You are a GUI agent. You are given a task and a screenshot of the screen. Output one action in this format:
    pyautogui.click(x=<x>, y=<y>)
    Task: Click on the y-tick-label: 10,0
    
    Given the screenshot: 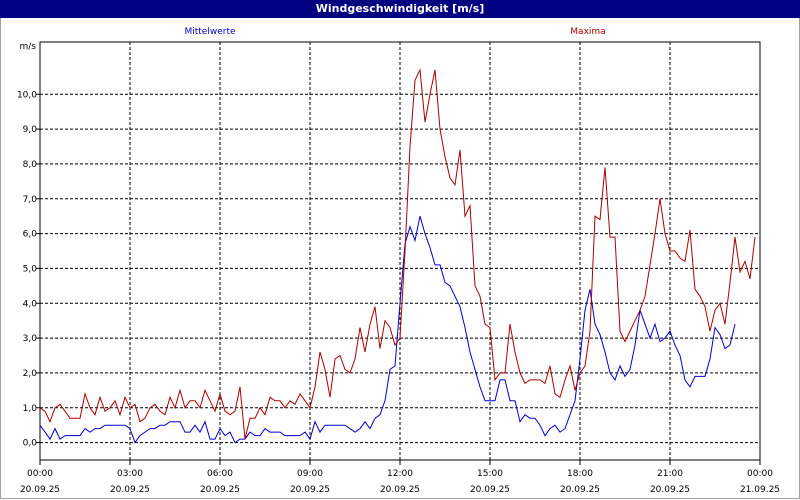 What is the action you would take?
    pyautogui.click(x=27, y=95)
    